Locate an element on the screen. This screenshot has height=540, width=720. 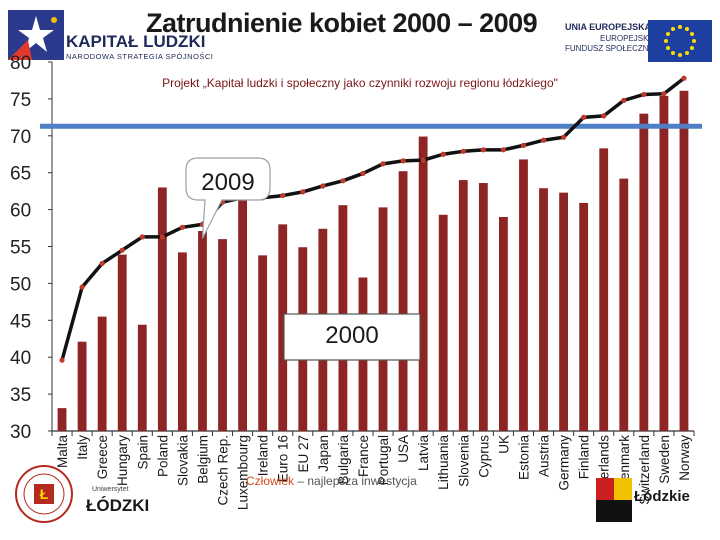
svg-text: Ł is located at coordinates (44, 494).